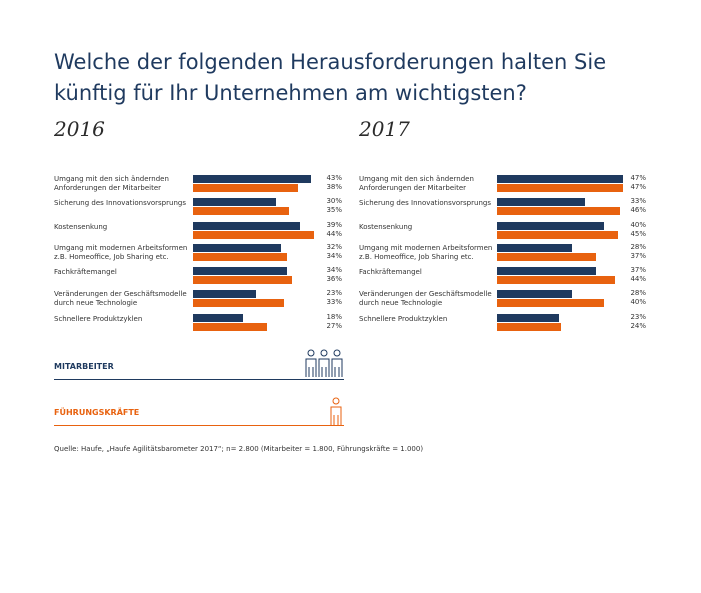  I want to click on data-label: 38%, so click(334, 187).